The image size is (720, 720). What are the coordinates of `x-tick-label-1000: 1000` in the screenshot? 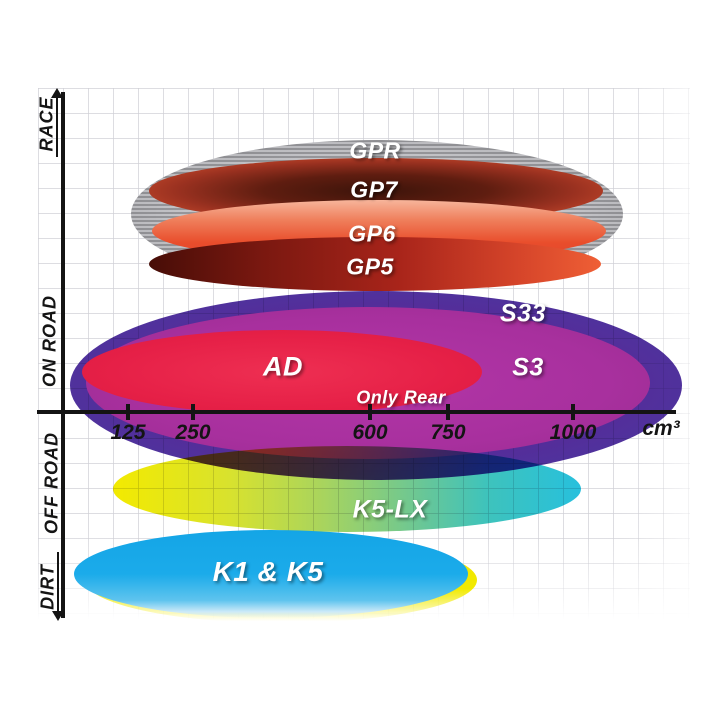 It's located at (573, 432).